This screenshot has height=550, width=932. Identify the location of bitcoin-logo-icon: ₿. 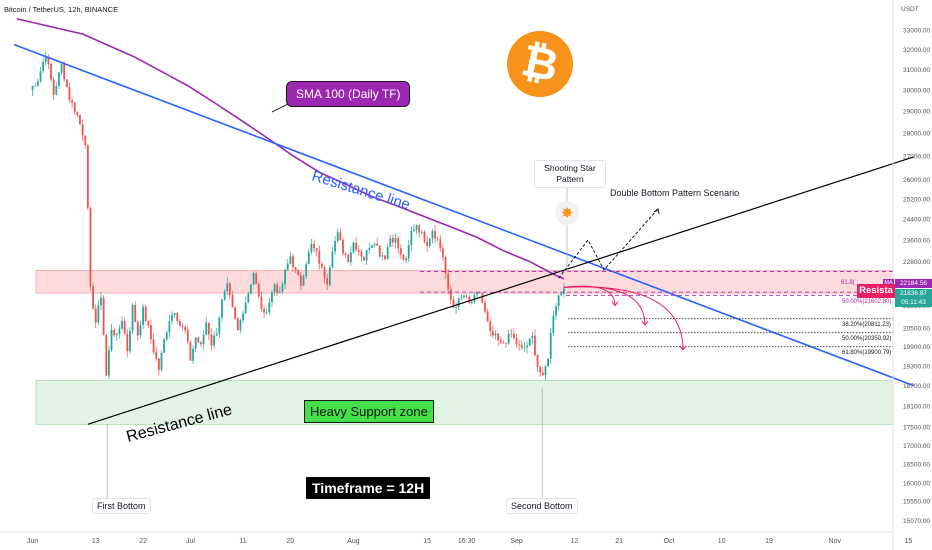
(540, 64).